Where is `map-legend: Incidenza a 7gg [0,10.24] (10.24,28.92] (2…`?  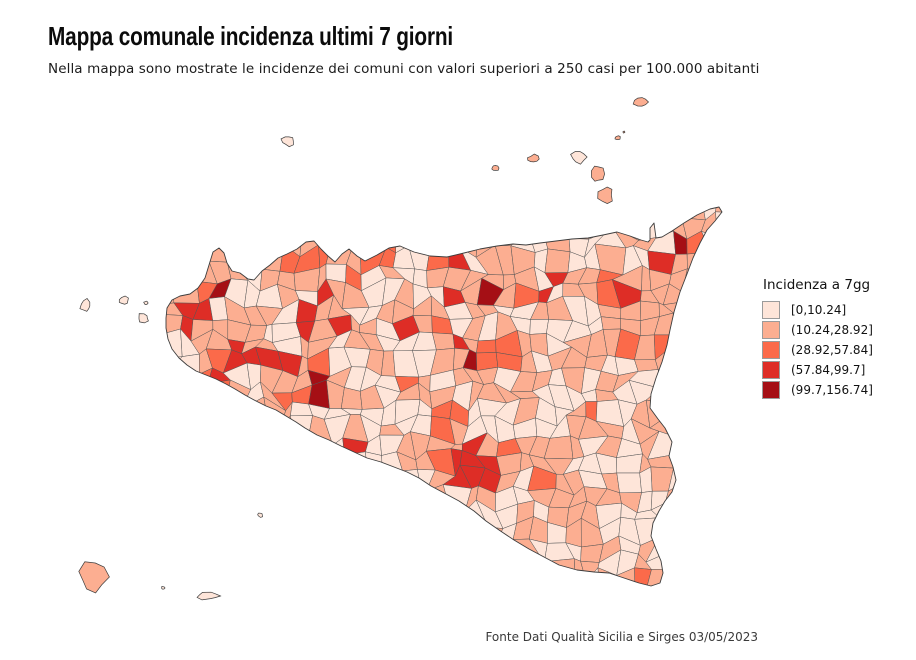 map-legend: Incidenza a 7gg [0,10.24] (10.24,28.92] (2… is located at coordinates (838, 339).